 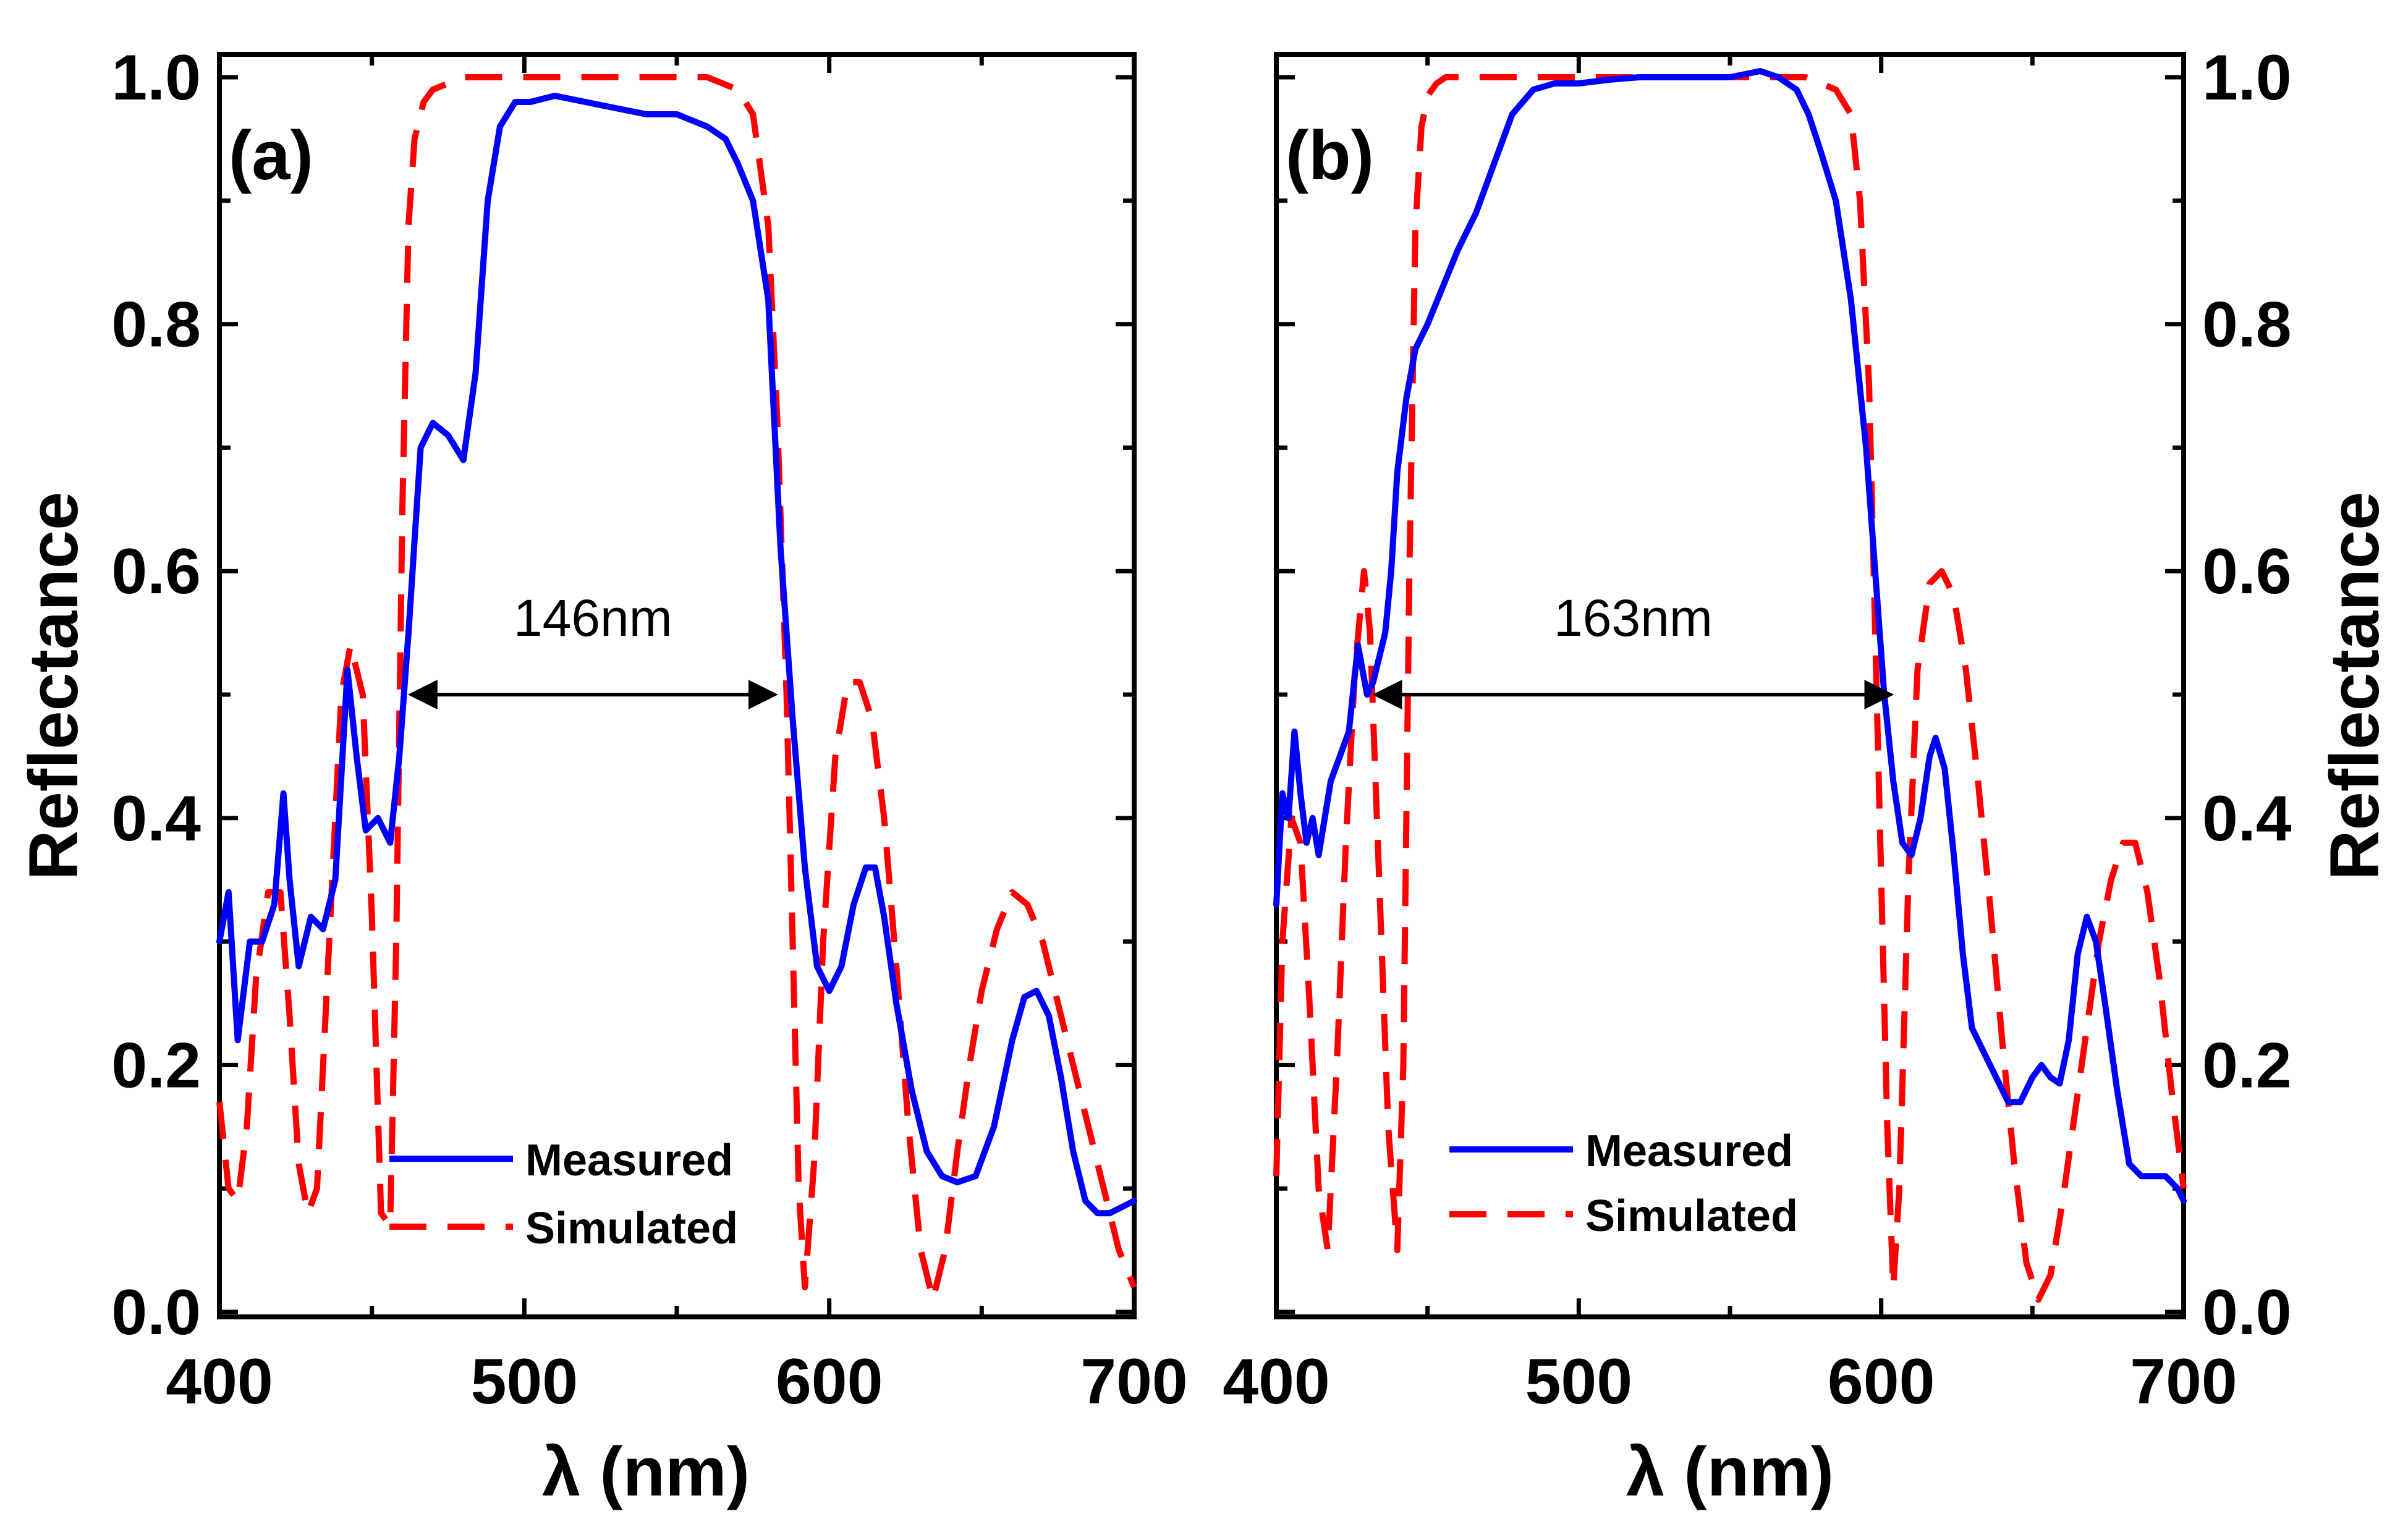 I want to click on legend-label-measured-b: Measured, so click(x=1689, y=1151).